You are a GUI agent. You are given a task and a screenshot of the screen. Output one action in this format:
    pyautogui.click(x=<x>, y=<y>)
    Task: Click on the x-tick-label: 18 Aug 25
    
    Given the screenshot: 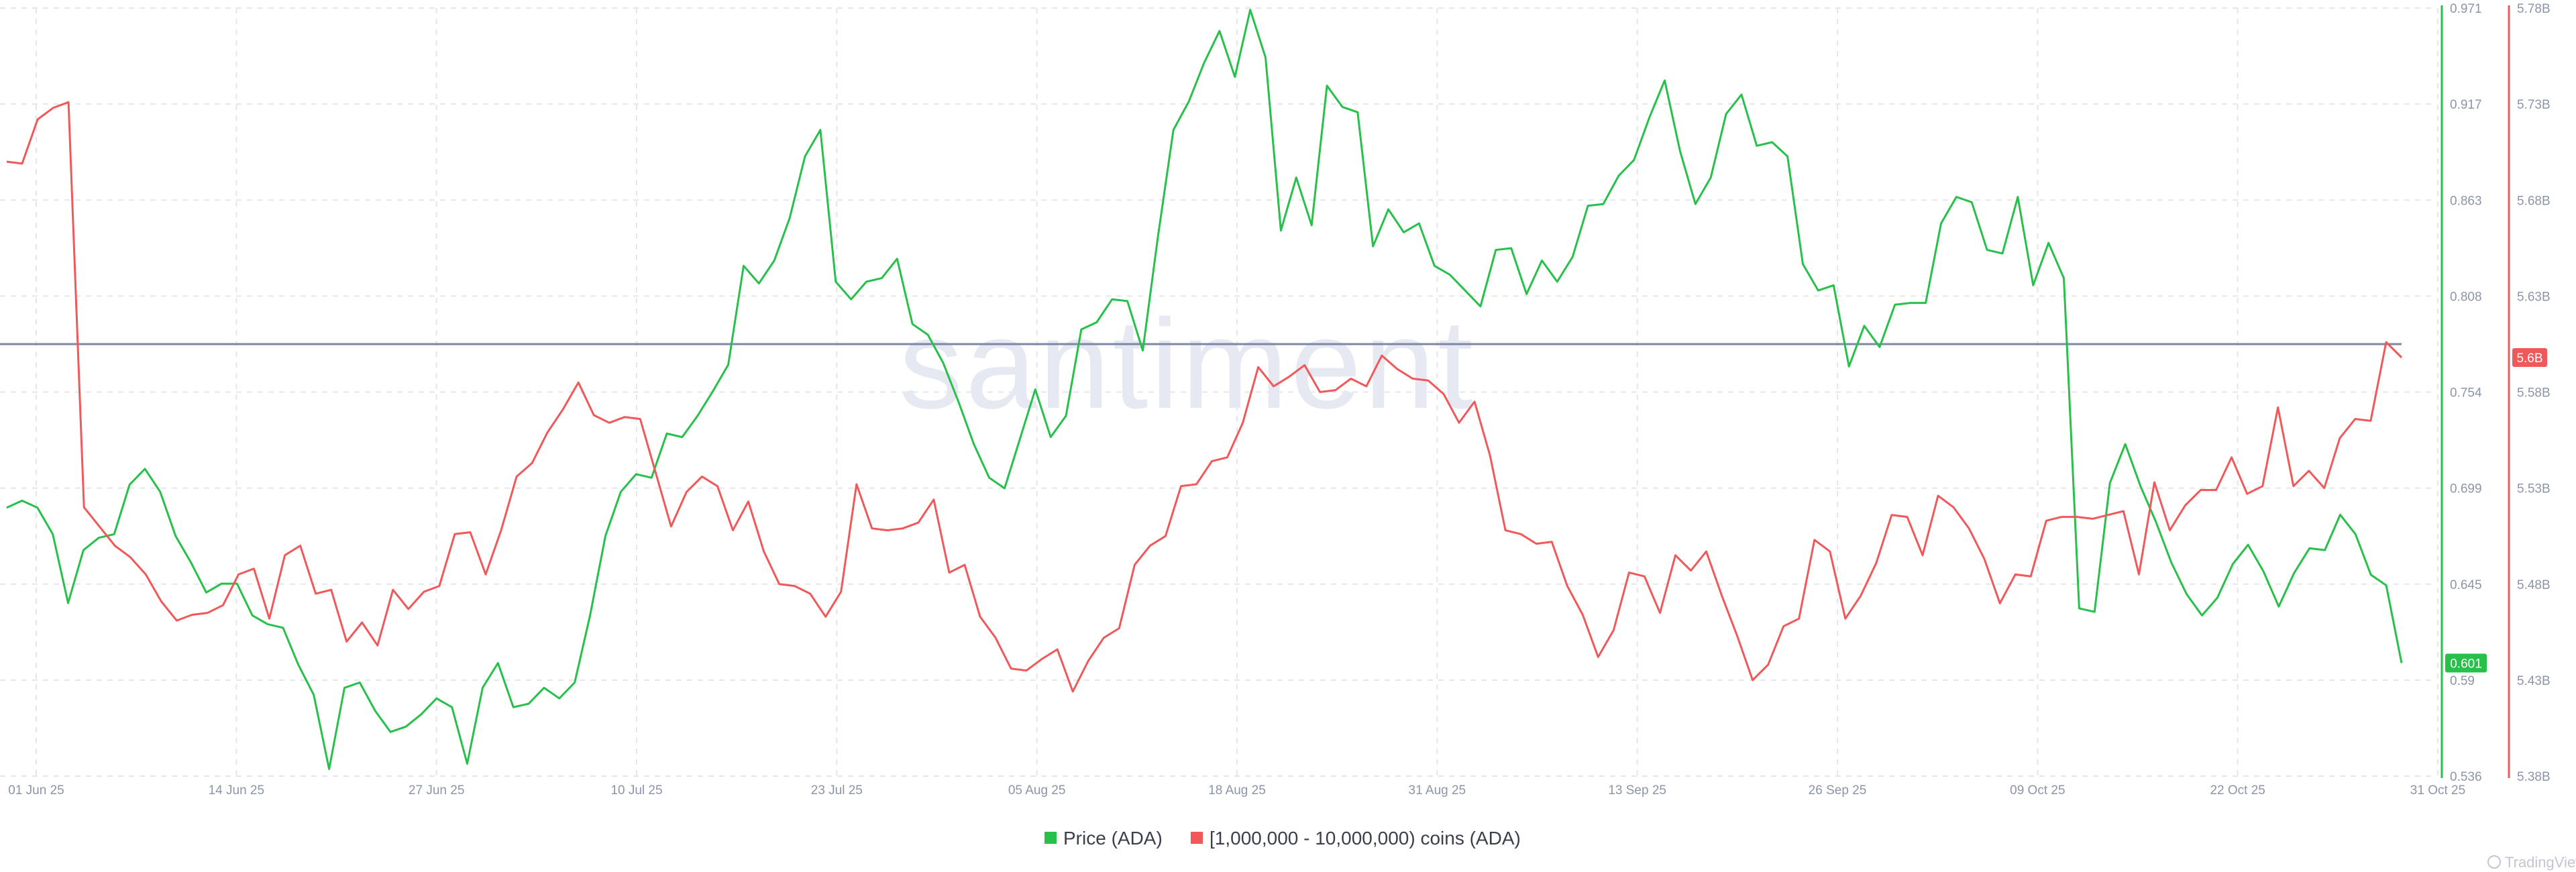 What is the action you would take?
    pyautogui.click(x=1237, y=790)
    